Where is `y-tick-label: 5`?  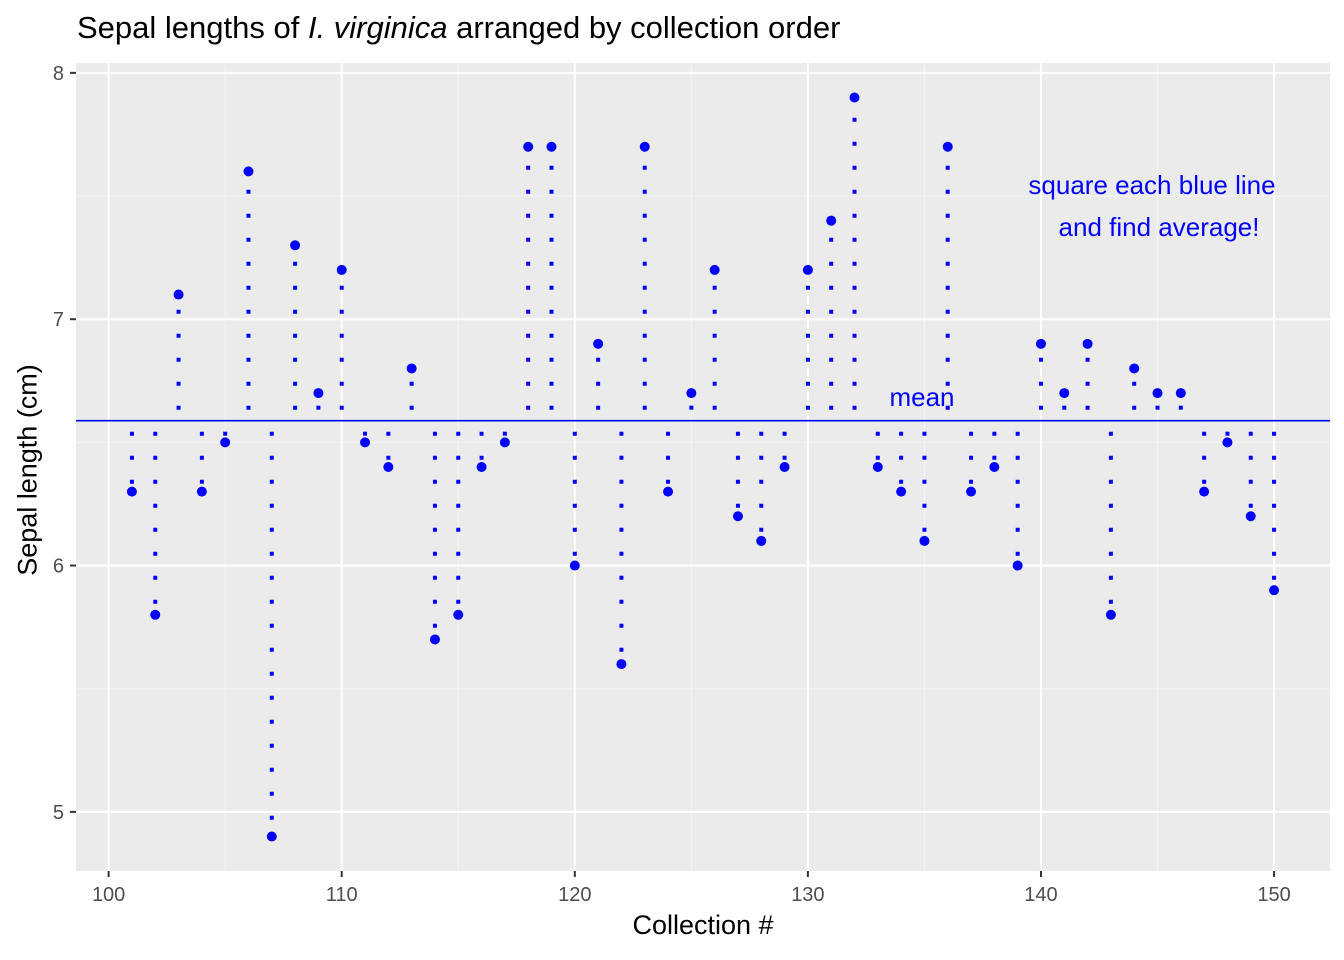 y-tick-label: 5 is located at coordinates (58, 813).